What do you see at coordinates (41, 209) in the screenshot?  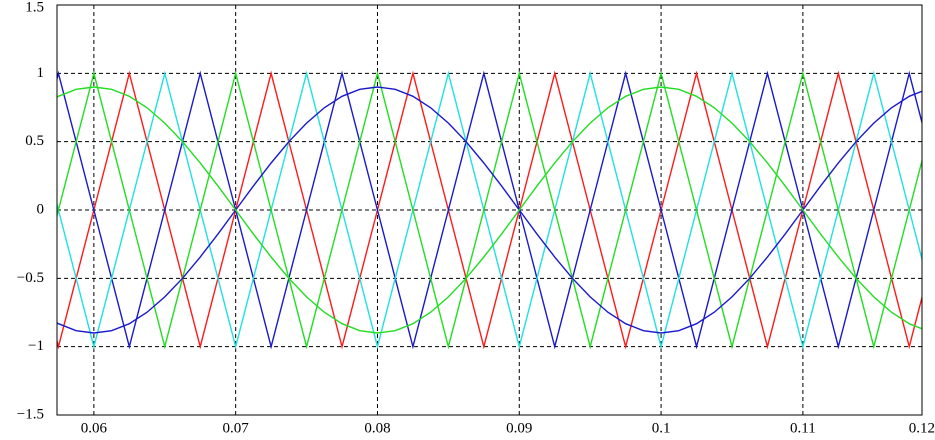 I see `y-tick-label: 0` at bounding box center [41, 209].